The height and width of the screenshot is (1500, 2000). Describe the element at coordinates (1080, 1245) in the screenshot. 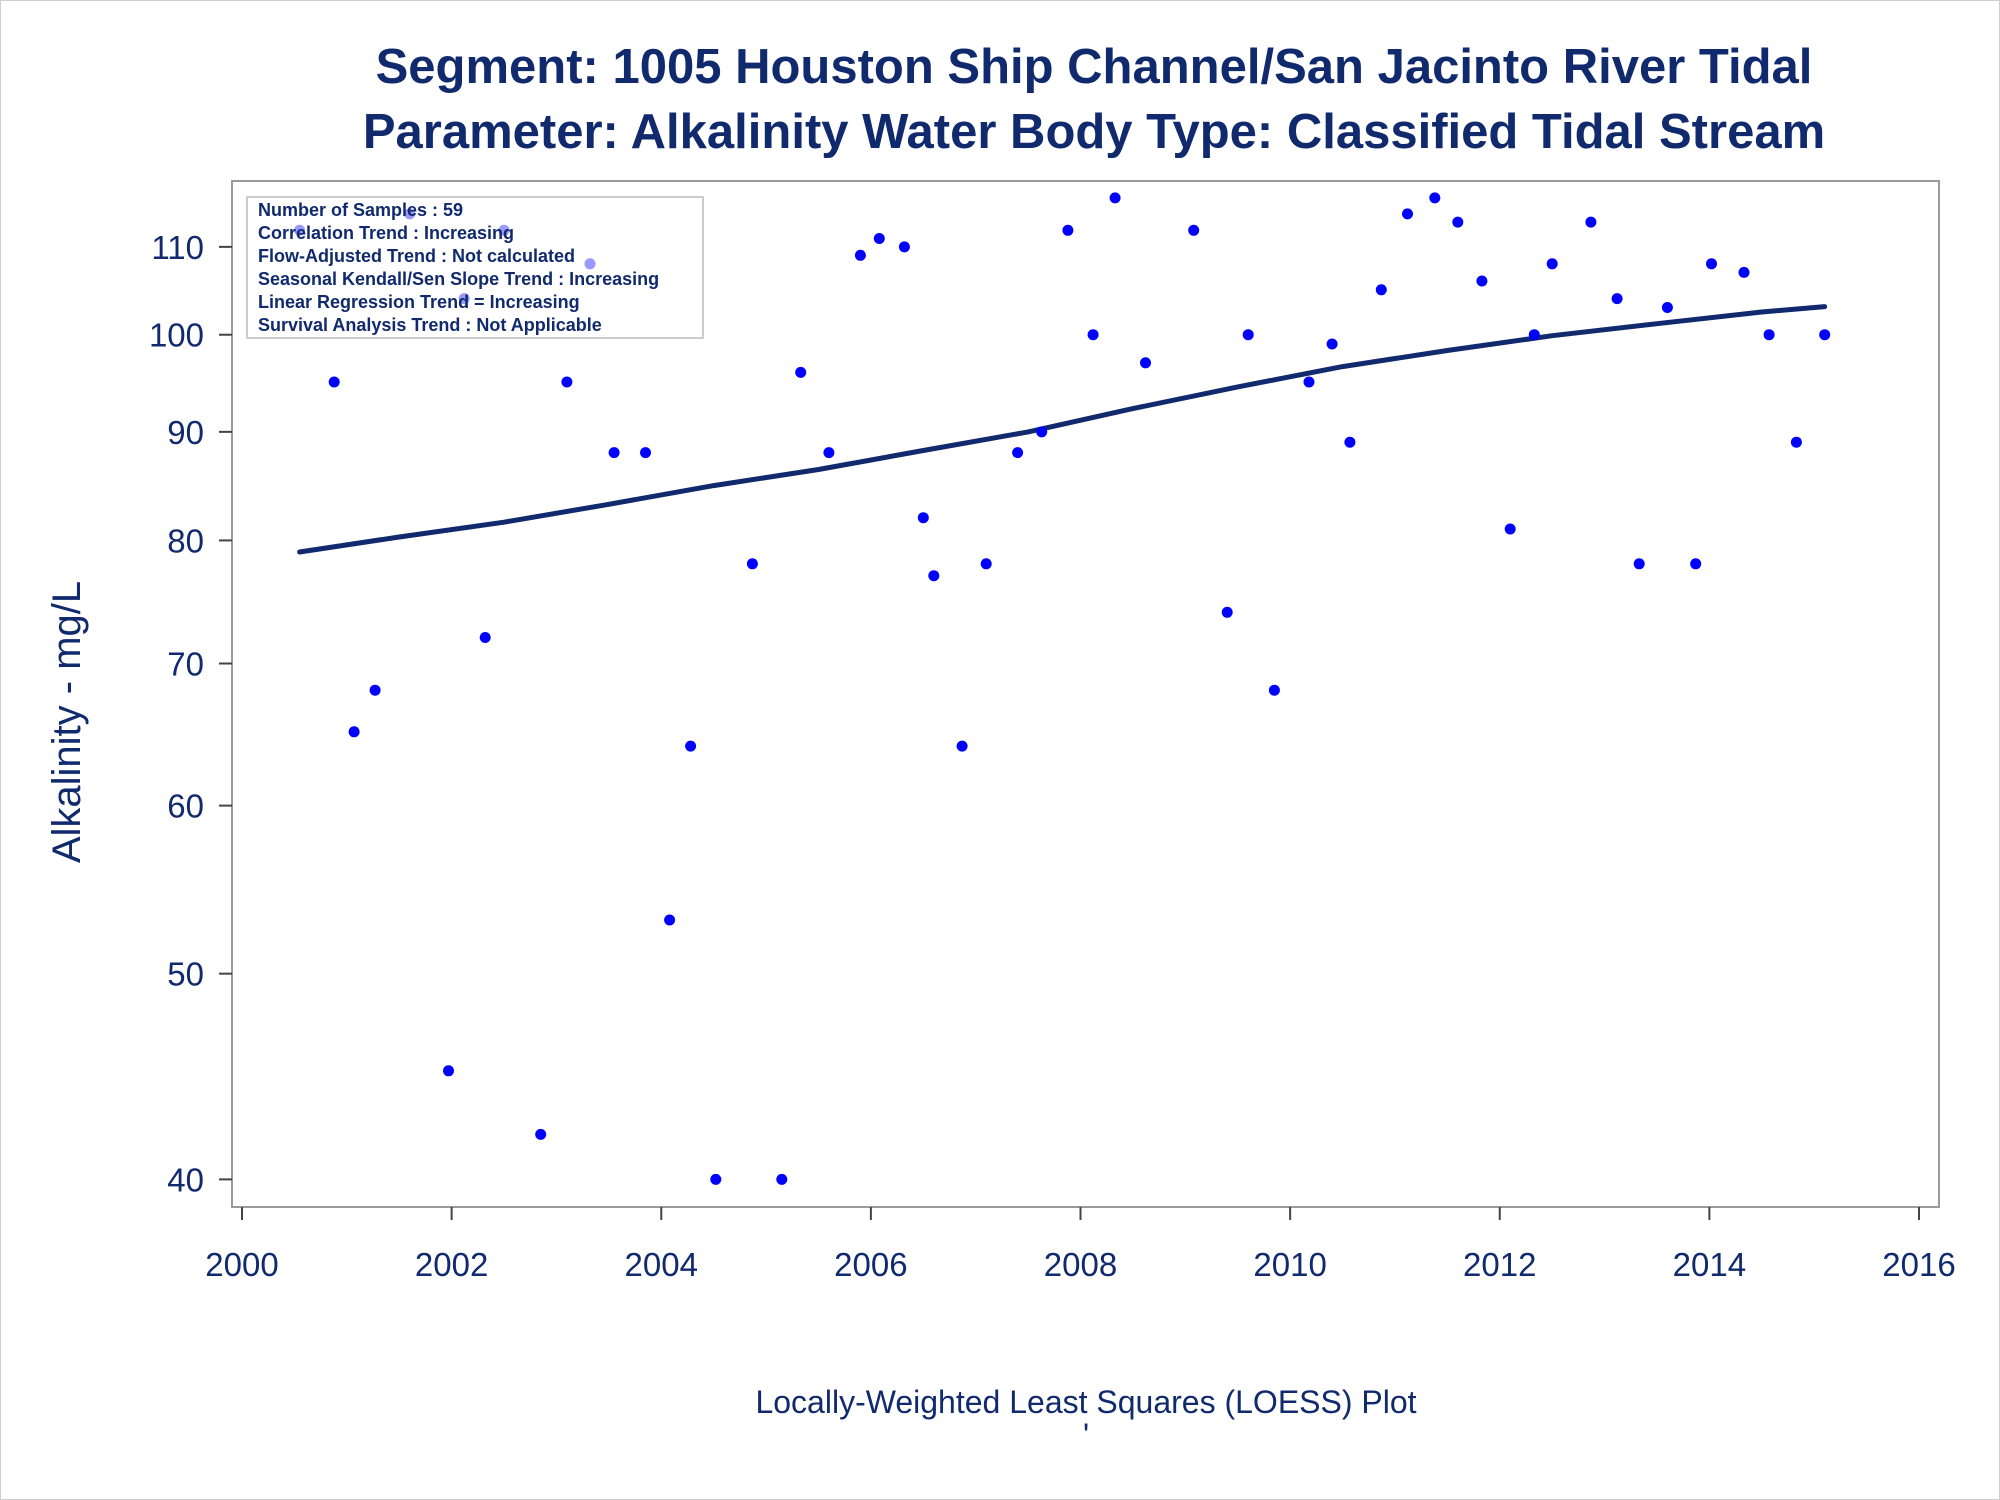

I see `x-axis: 2000 2002 2004 2006 2008 2010 2012 2014 2016` at that location.